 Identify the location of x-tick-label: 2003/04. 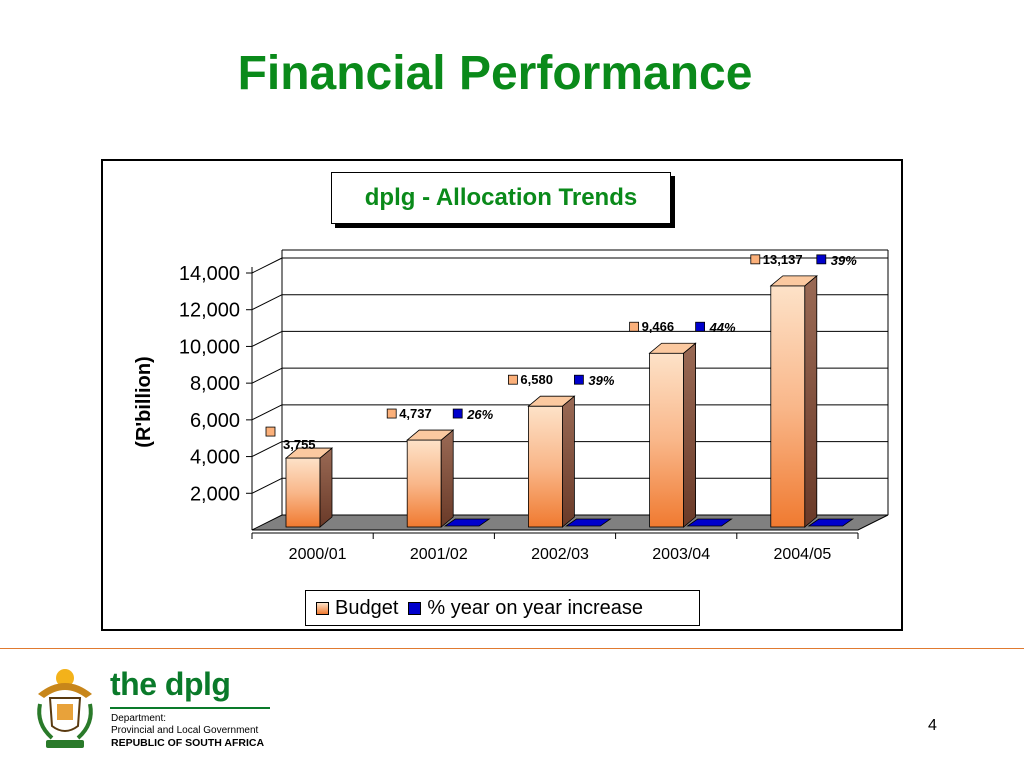
(681, 554).